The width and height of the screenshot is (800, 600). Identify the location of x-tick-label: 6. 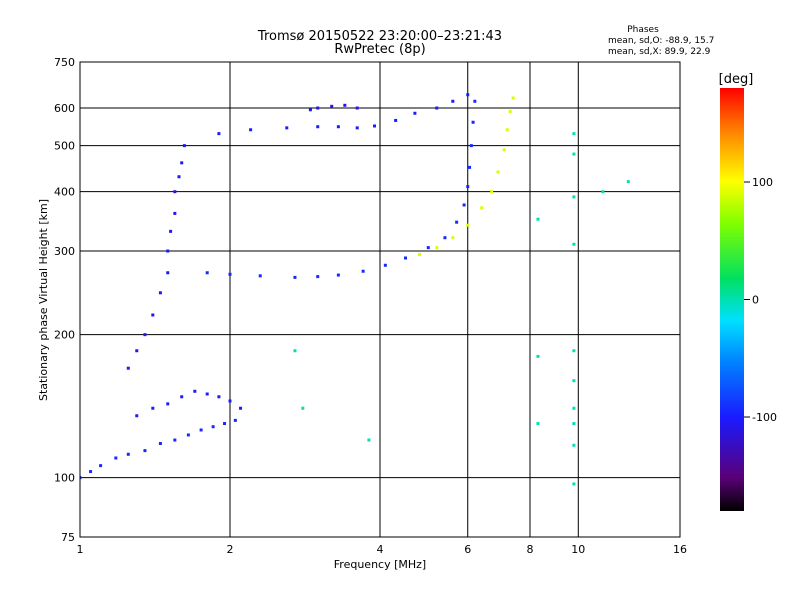
(467, 549).